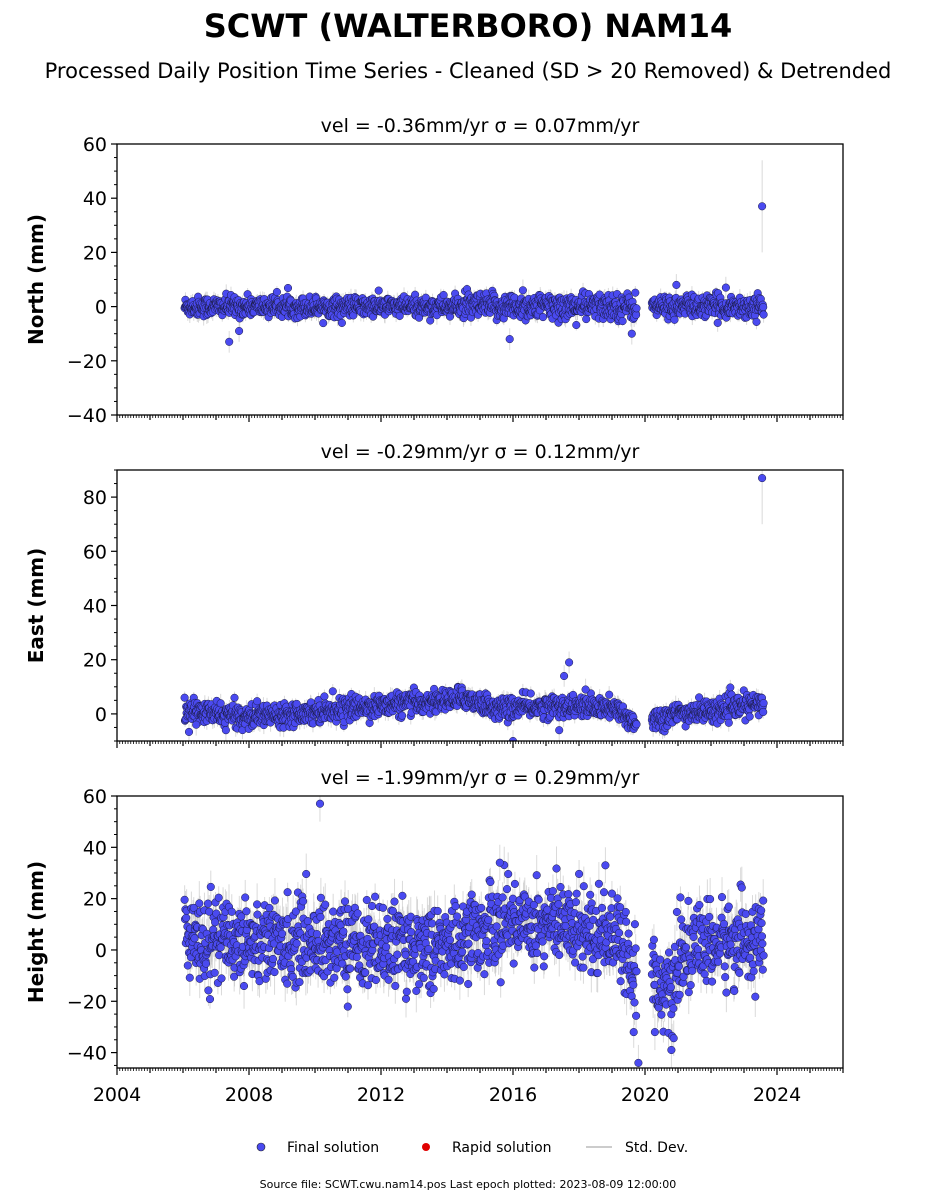 This screenshot has width=937, height=1200. What do you see at coordinates (36, 279) in the screenshot?
I see `y-axis-label: North (mm)` at bounding box center [36, 279].